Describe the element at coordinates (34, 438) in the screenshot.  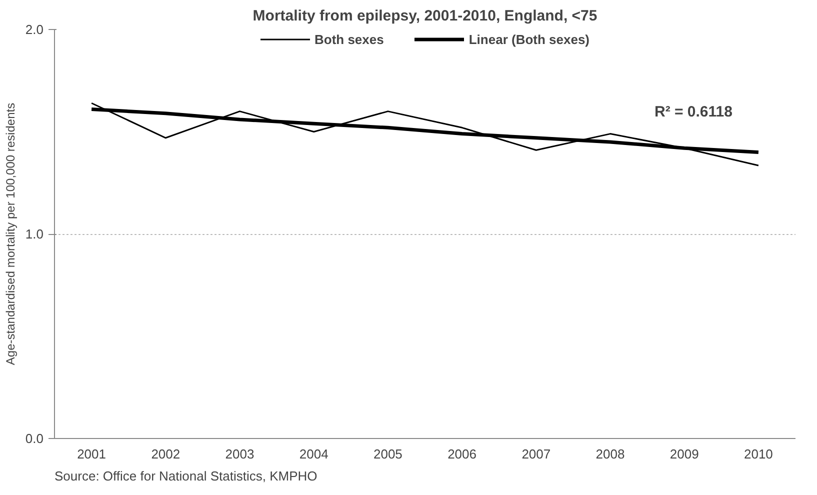
I see `y-tick-label: 0.0` at that location.